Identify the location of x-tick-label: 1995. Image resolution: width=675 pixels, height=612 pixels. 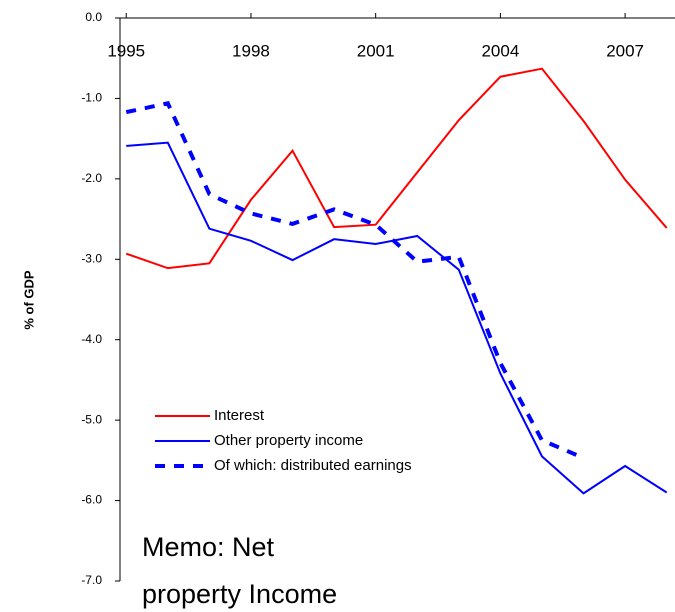
(126, 50).